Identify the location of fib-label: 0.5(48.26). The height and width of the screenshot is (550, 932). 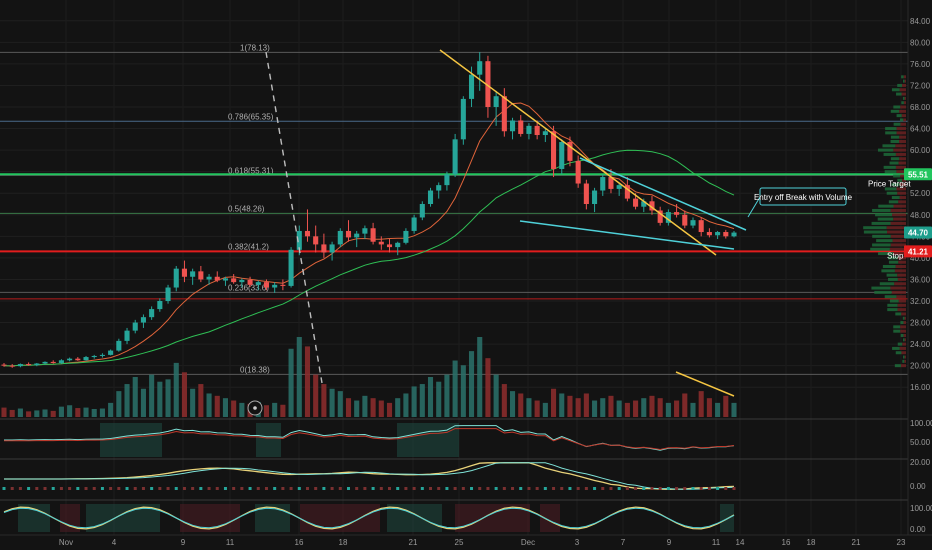
(246, 208).